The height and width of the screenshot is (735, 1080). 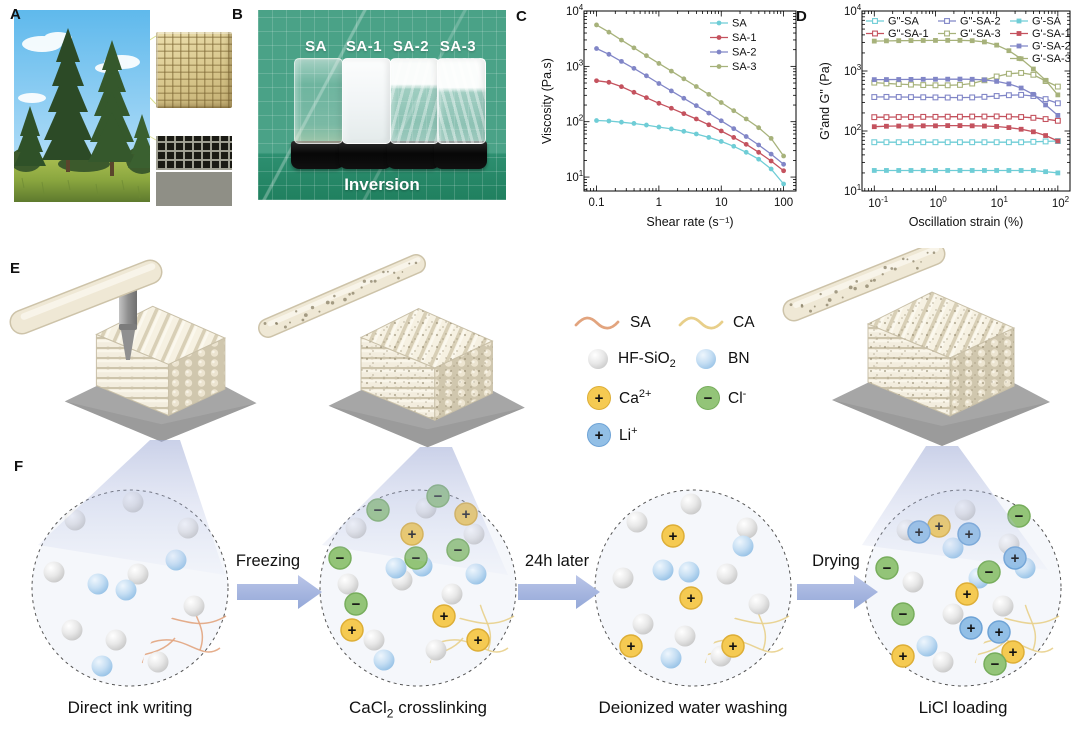 What do you see at coordinates (744, 322) in the screenshot?
I see `legend-ca: CA` at bounding box center [744, 322].